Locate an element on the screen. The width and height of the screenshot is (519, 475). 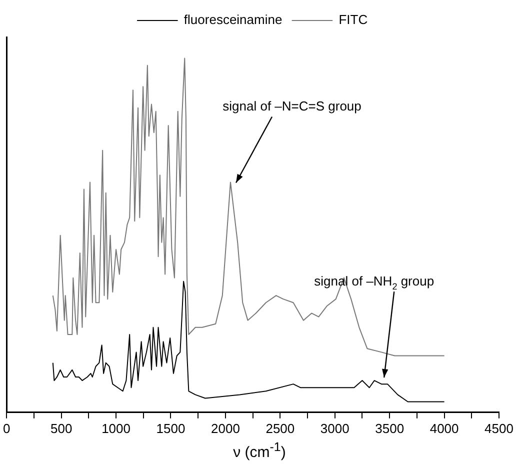
x-tick-label: 2000 is located at coordinates (225, 428).